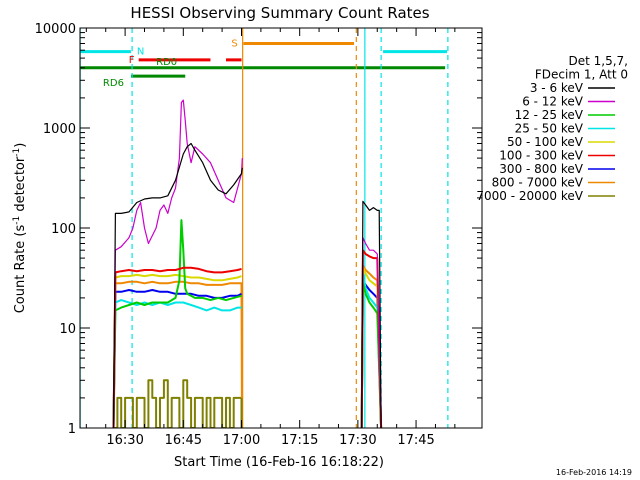 Image resolution: width=640 pixels, height=480 pixels. Describe the element at coordinates (415, 440) in the screenshot. I see `x-tick-label-5: 17:45` at that location.